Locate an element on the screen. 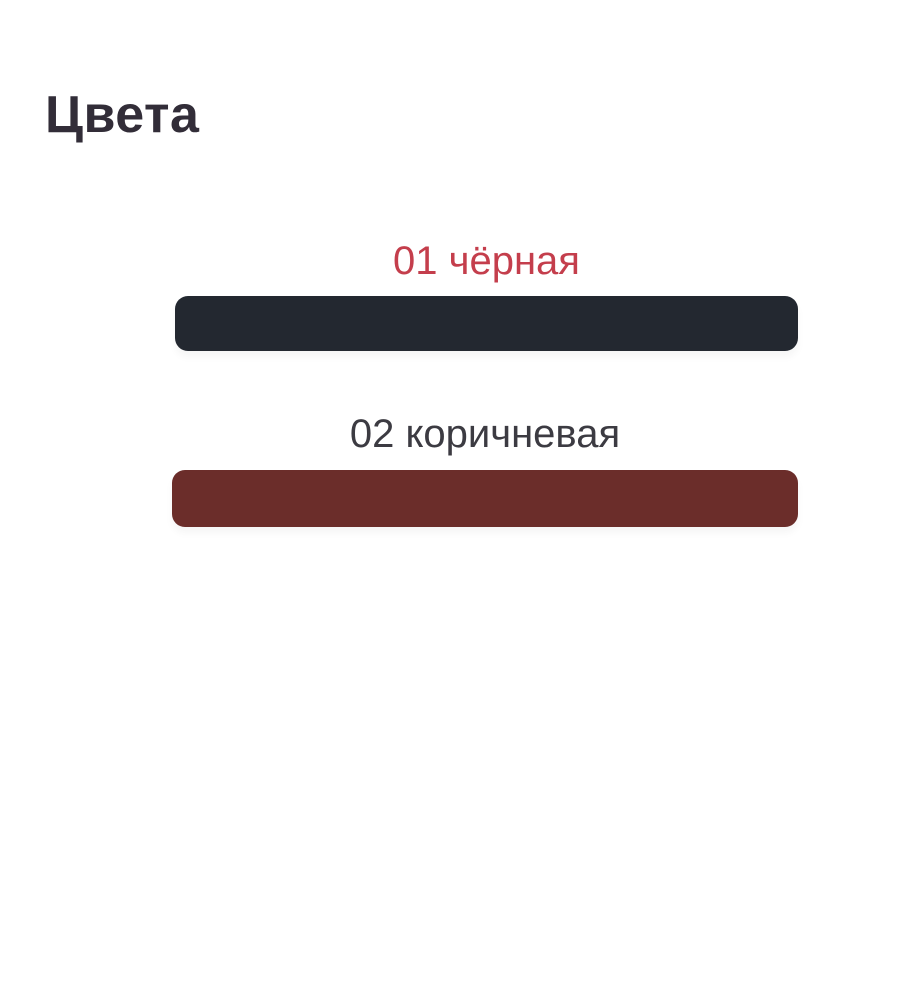 This screenshot has height=1000, width=921. colors-section-title: Цвета is located at coordinates (122, 115).